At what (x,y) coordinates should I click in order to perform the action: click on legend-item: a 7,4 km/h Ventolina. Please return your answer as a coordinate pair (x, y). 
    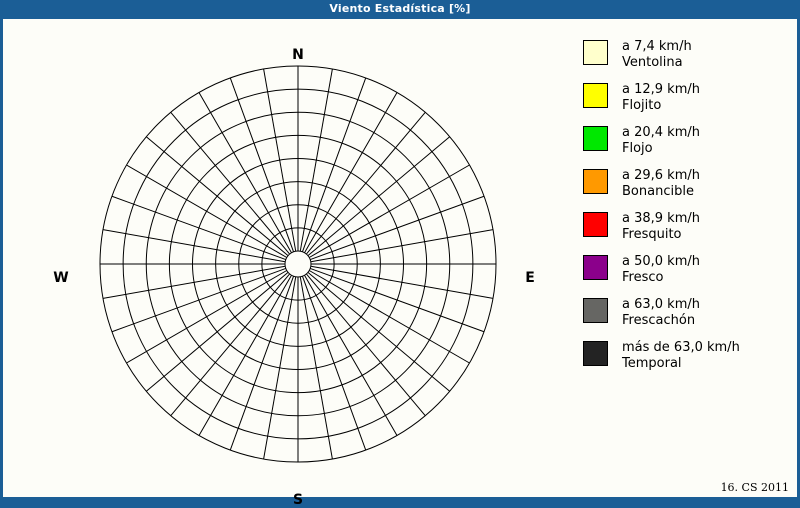
    Looking at the image, I should click on (689, 55).